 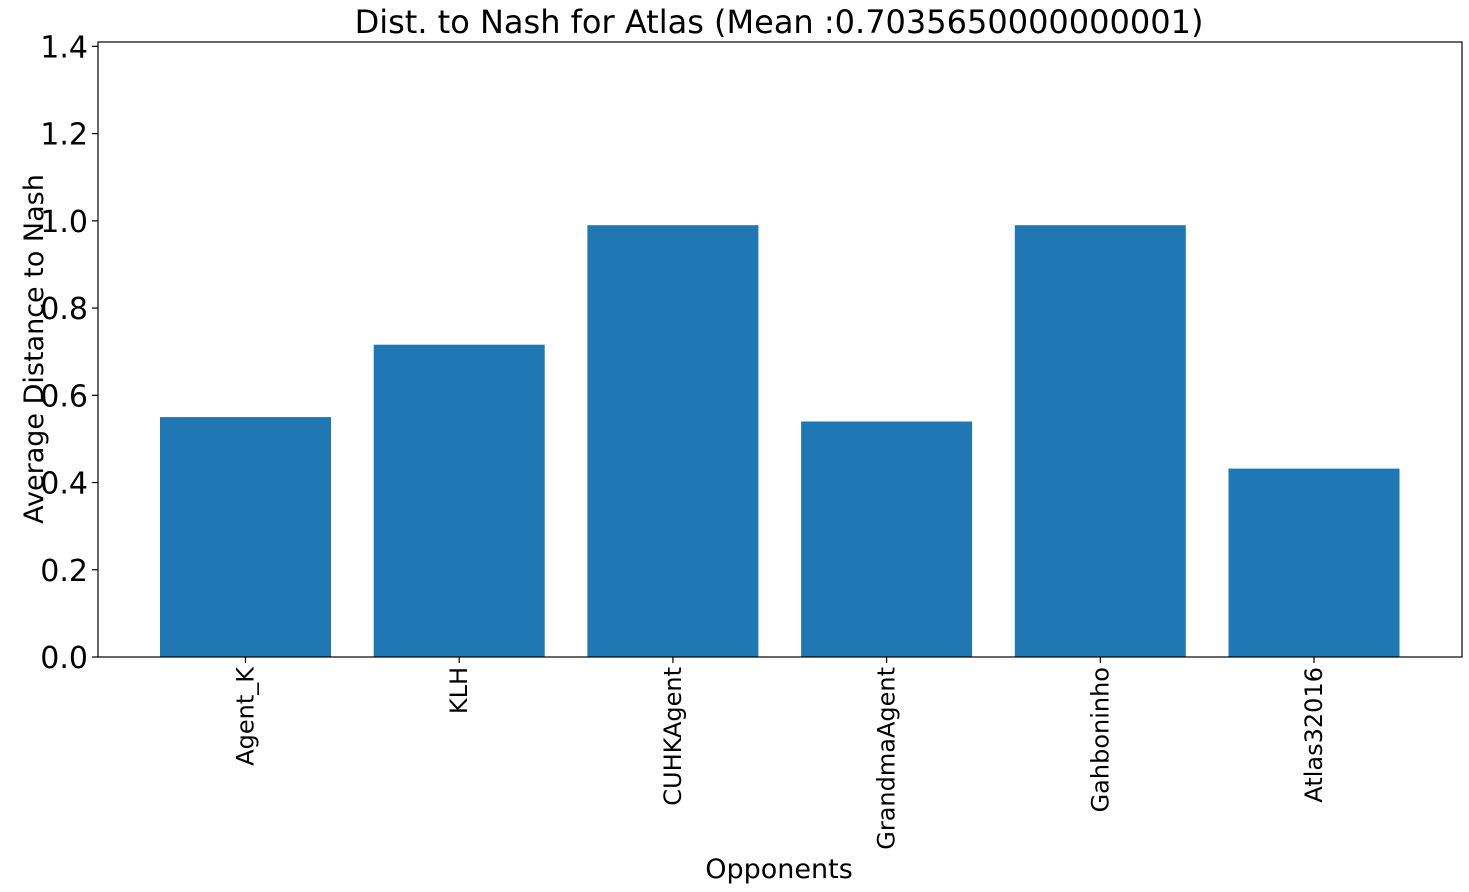 I want to click on bar-grandmaagent, so click(x=887, y=539).